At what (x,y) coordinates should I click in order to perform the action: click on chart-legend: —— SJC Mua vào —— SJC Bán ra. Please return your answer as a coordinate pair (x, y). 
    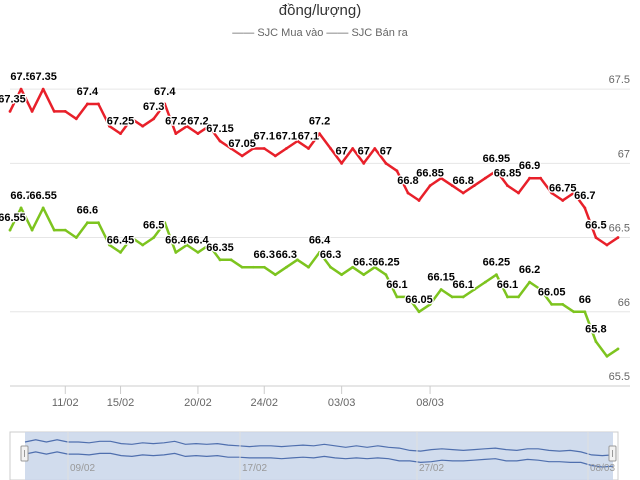
    Looking at the image, I should click on (320, 33).